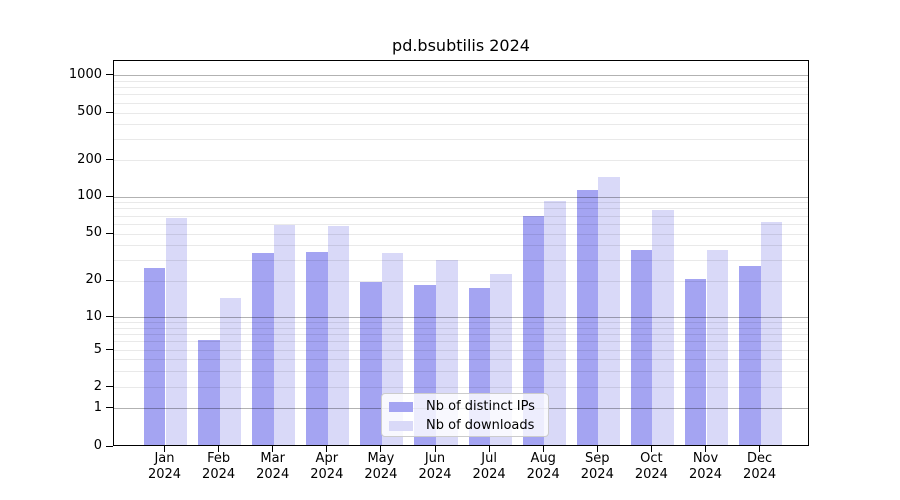  Describe the element at coordinates (263, 349) in the screenshot. I see `bar-distinct-ips-mar` at that location.